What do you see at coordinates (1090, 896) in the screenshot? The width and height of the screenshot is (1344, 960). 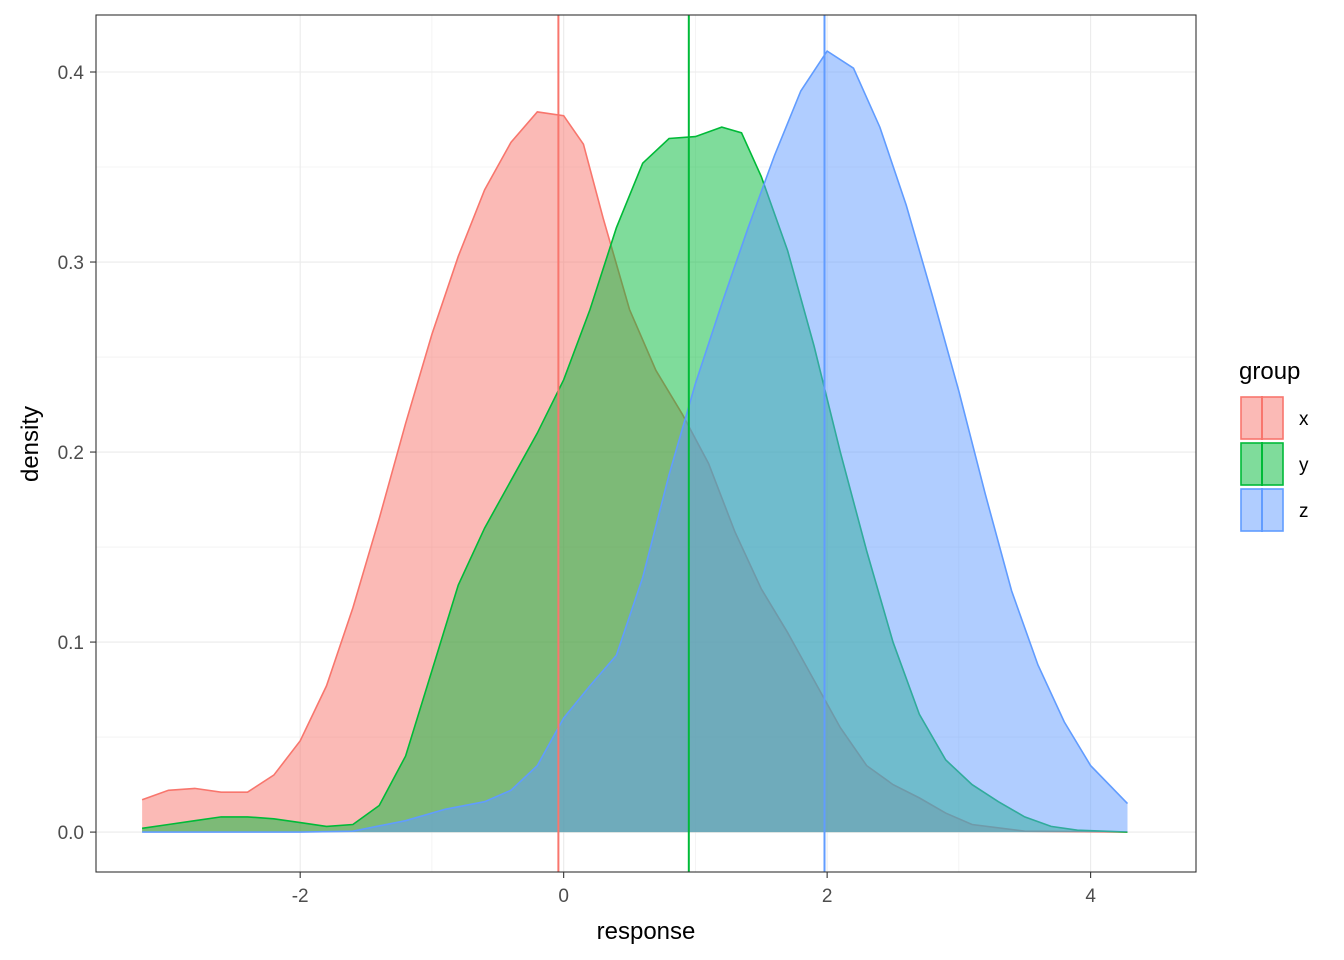 I see `x-tick-label: 4` at bounding box center [1090, 896].